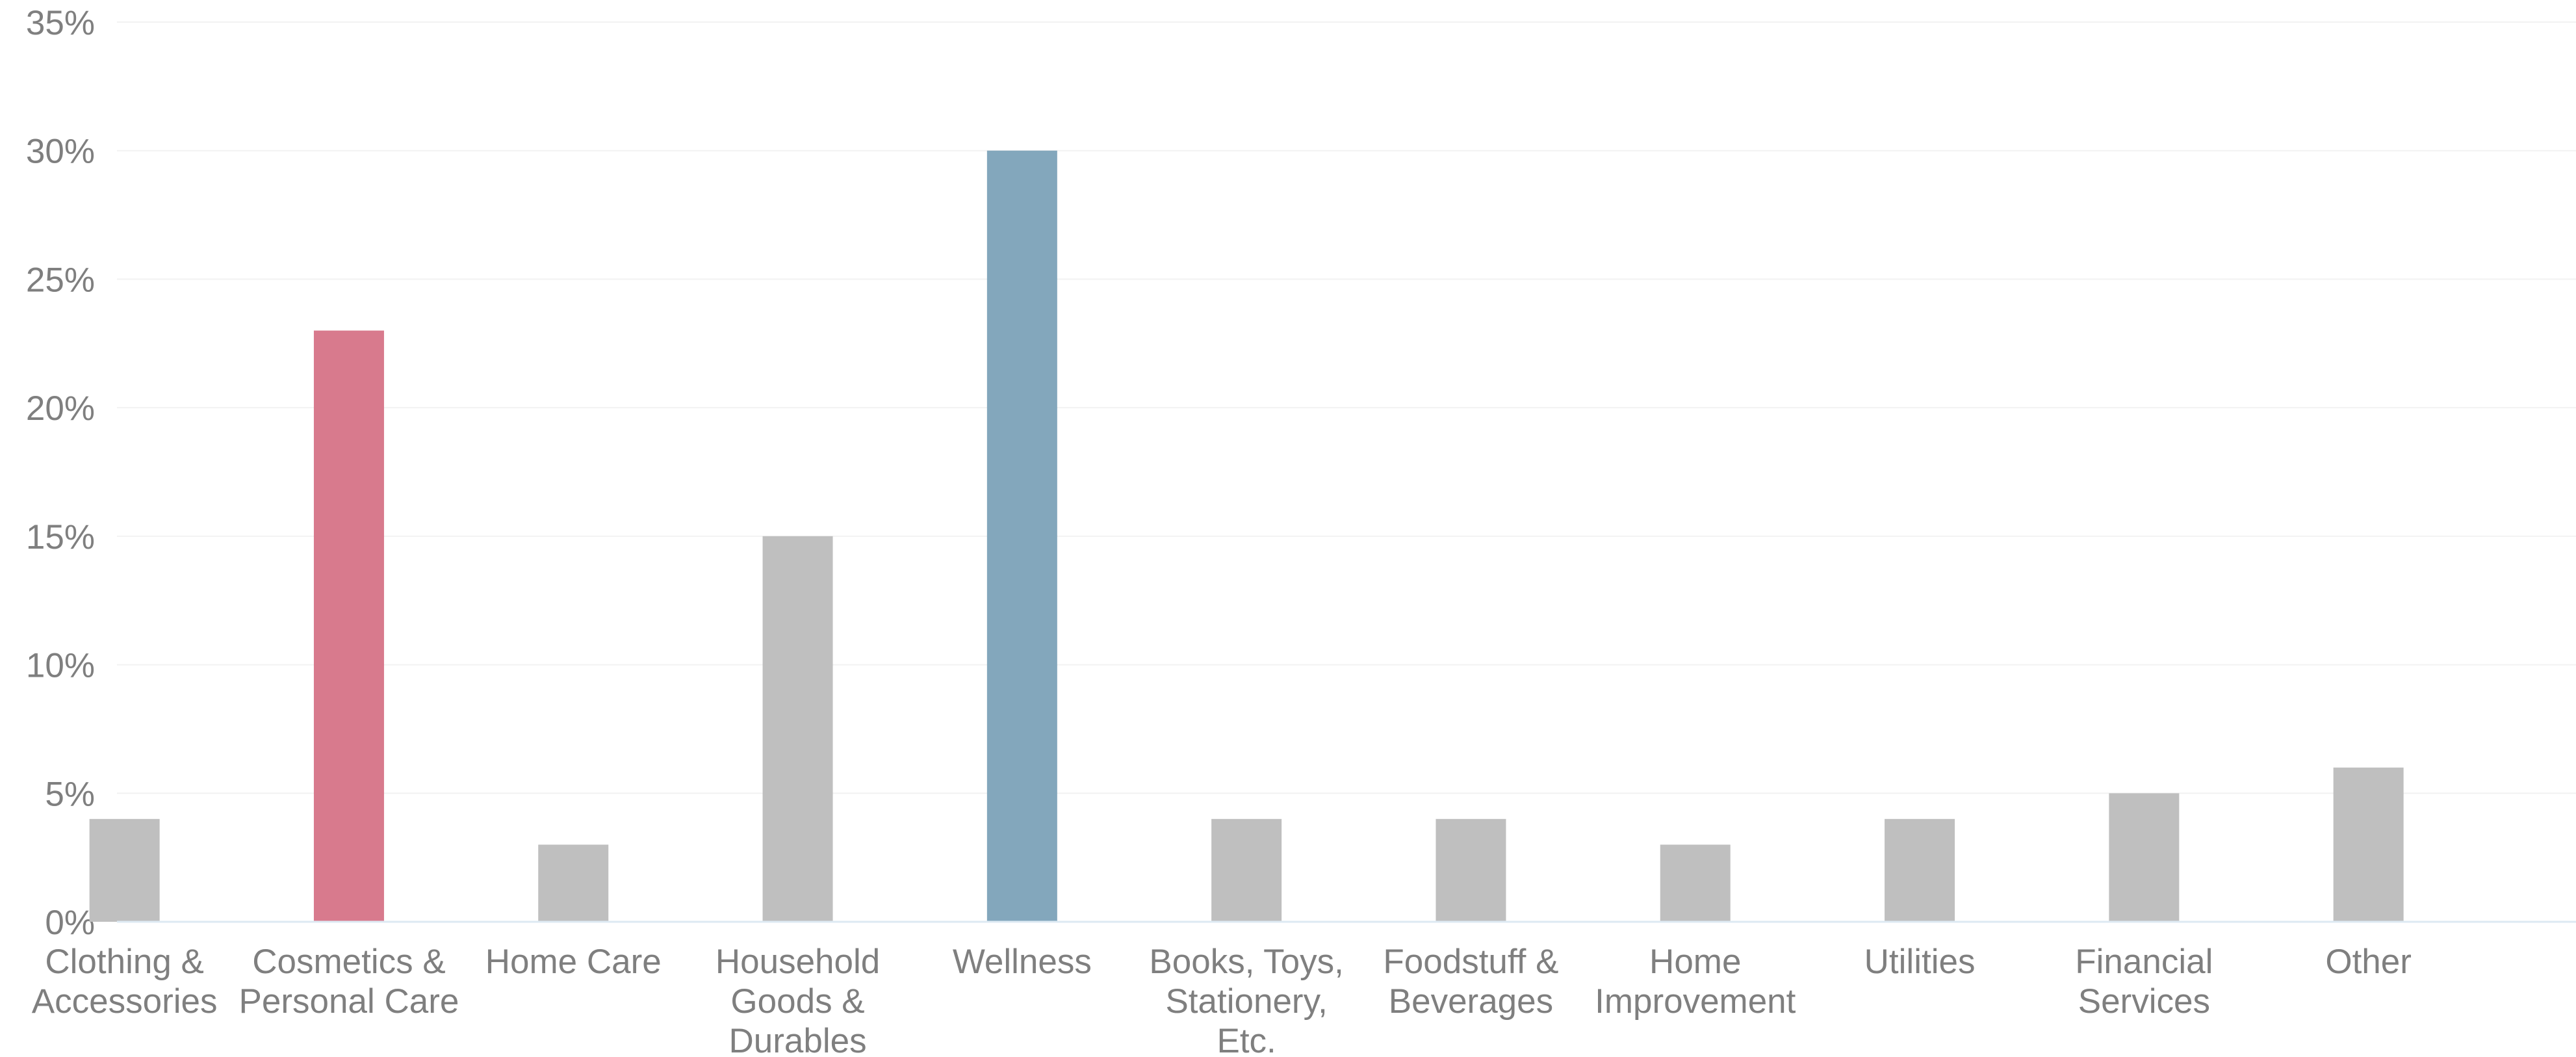 The width and height of the screenshot is (2576, 1057). Describe the element at coordinates (125, 982) in the screenshot. I see `x-category-label: Clothing & Accessories` at that location.